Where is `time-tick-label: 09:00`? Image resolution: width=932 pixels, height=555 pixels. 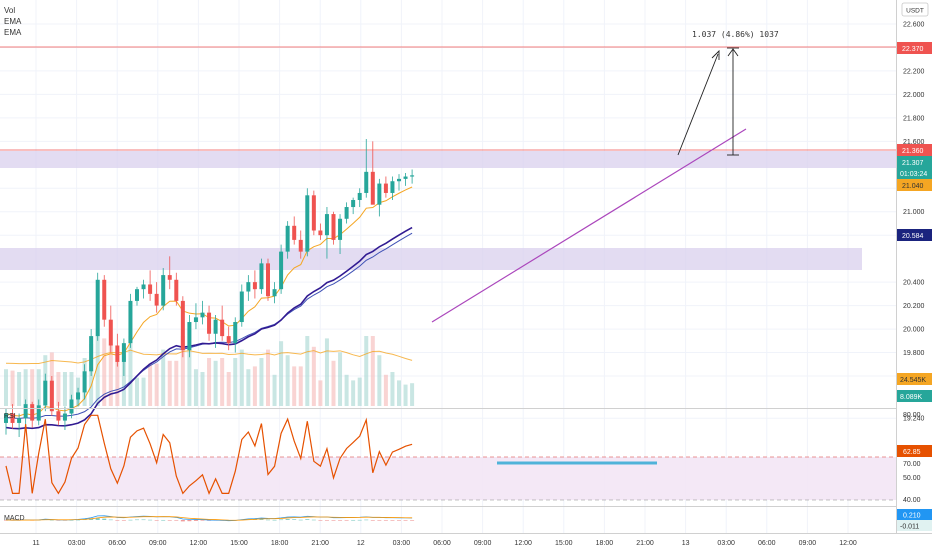
time-tick-label: 09:00 is located at coordinates (808, 543).